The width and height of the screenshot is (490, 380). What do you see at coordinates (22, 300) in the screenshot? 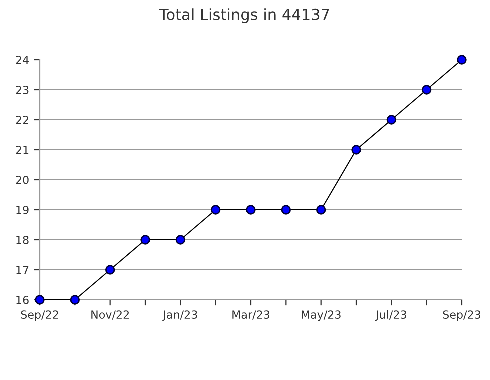
I see `y-tick-label: 16` at bounding box center [22, 300].